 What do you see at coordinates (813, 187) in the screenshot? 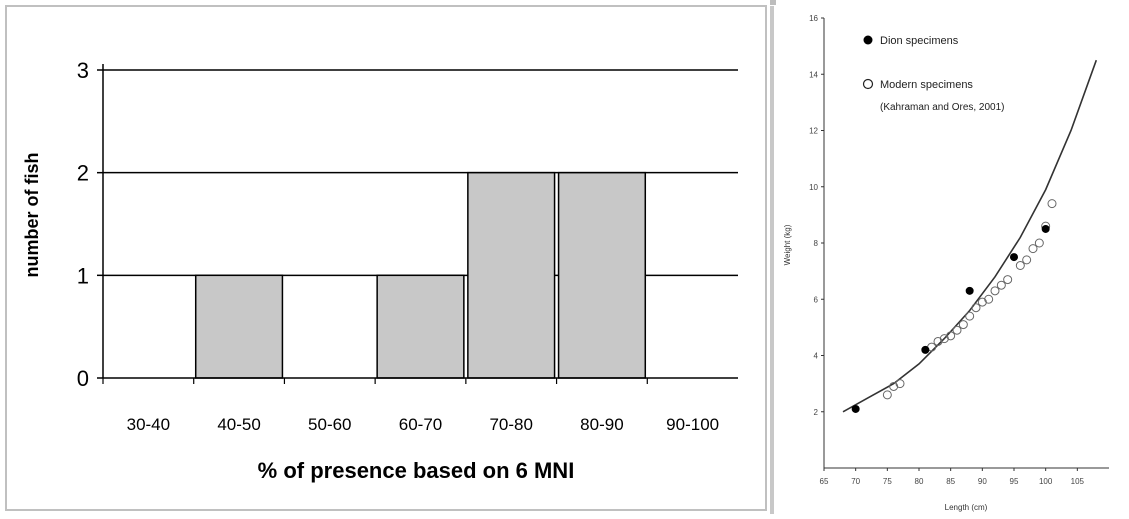
I see `scatter-y-tick-label: 10` at bounding box center [813, 187].